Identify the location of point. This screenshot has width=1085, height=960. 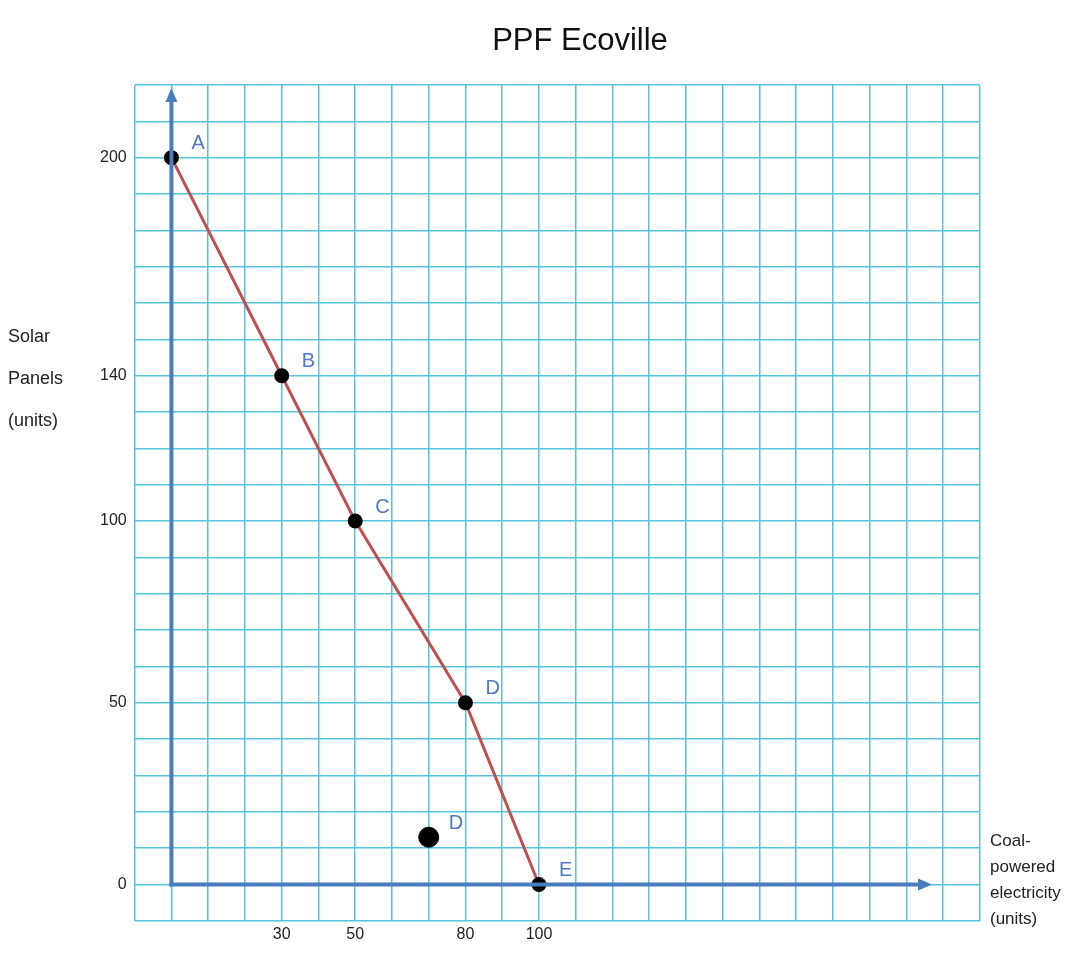
(429, 837).